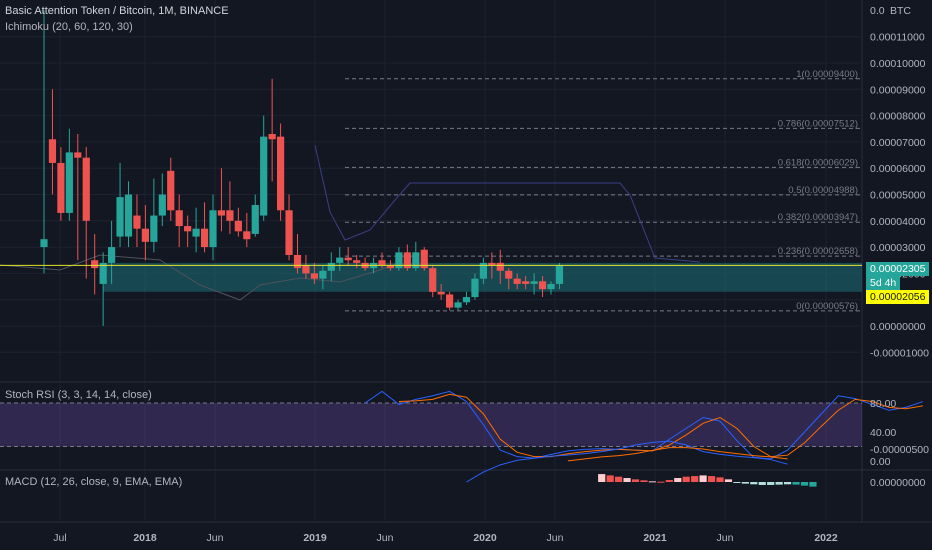 Image resolution: width=932 pixels, height=550 pixels. Describe the element at coordinates (826, 538) in the screenshot. I see `time-axis-label: 2022` at that location.